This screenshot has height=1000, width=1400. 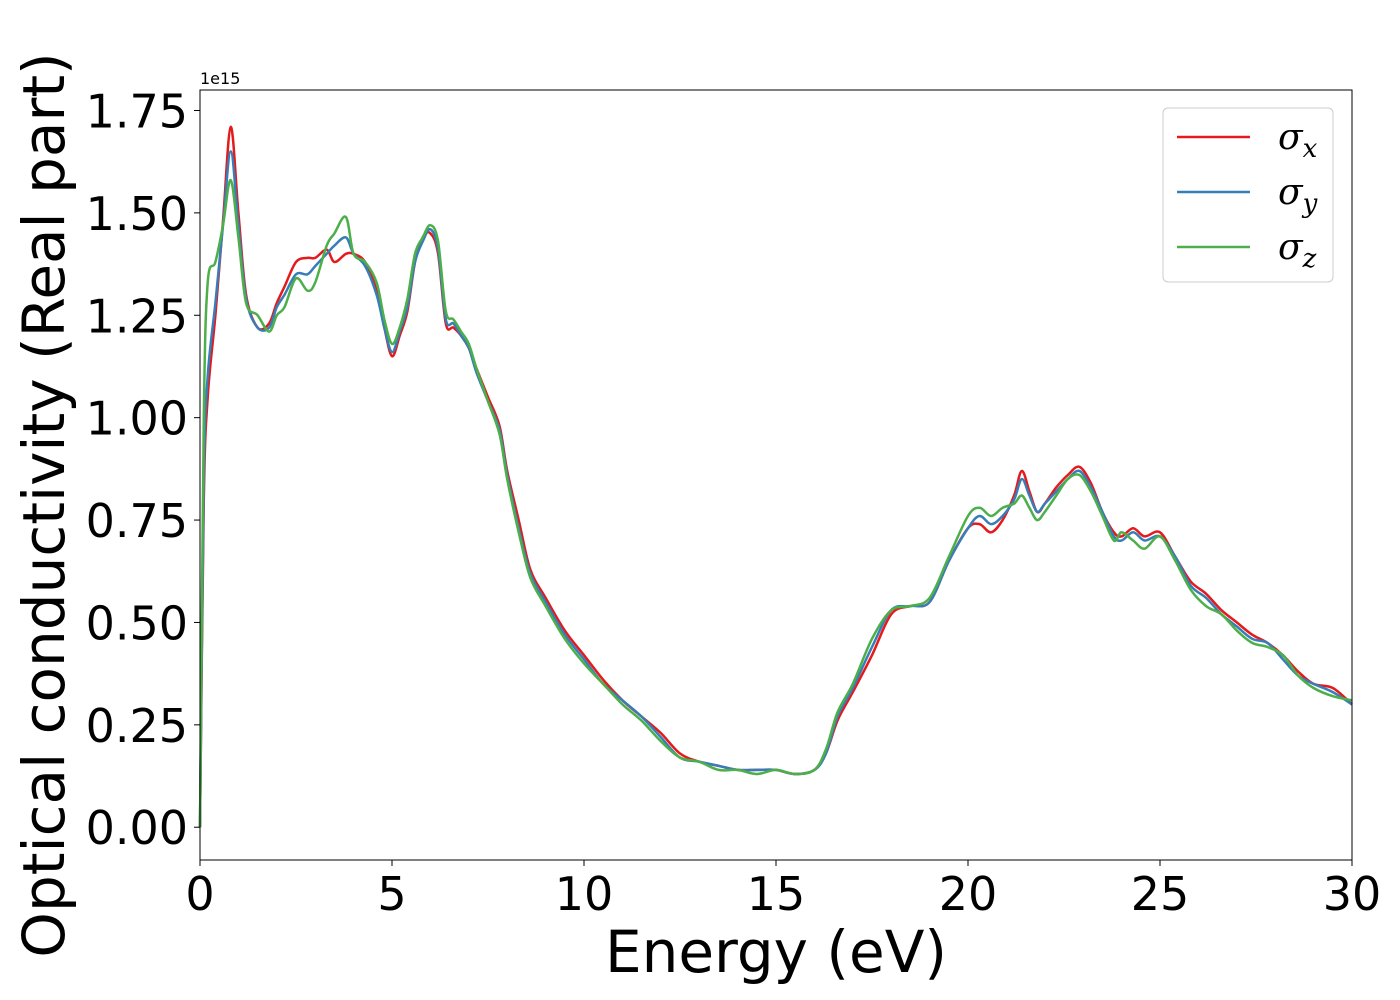 What do you see at coordinates (584, 894) in the screenshot?
I see `x-tick-label: 10` at bounding box center [584, 894].